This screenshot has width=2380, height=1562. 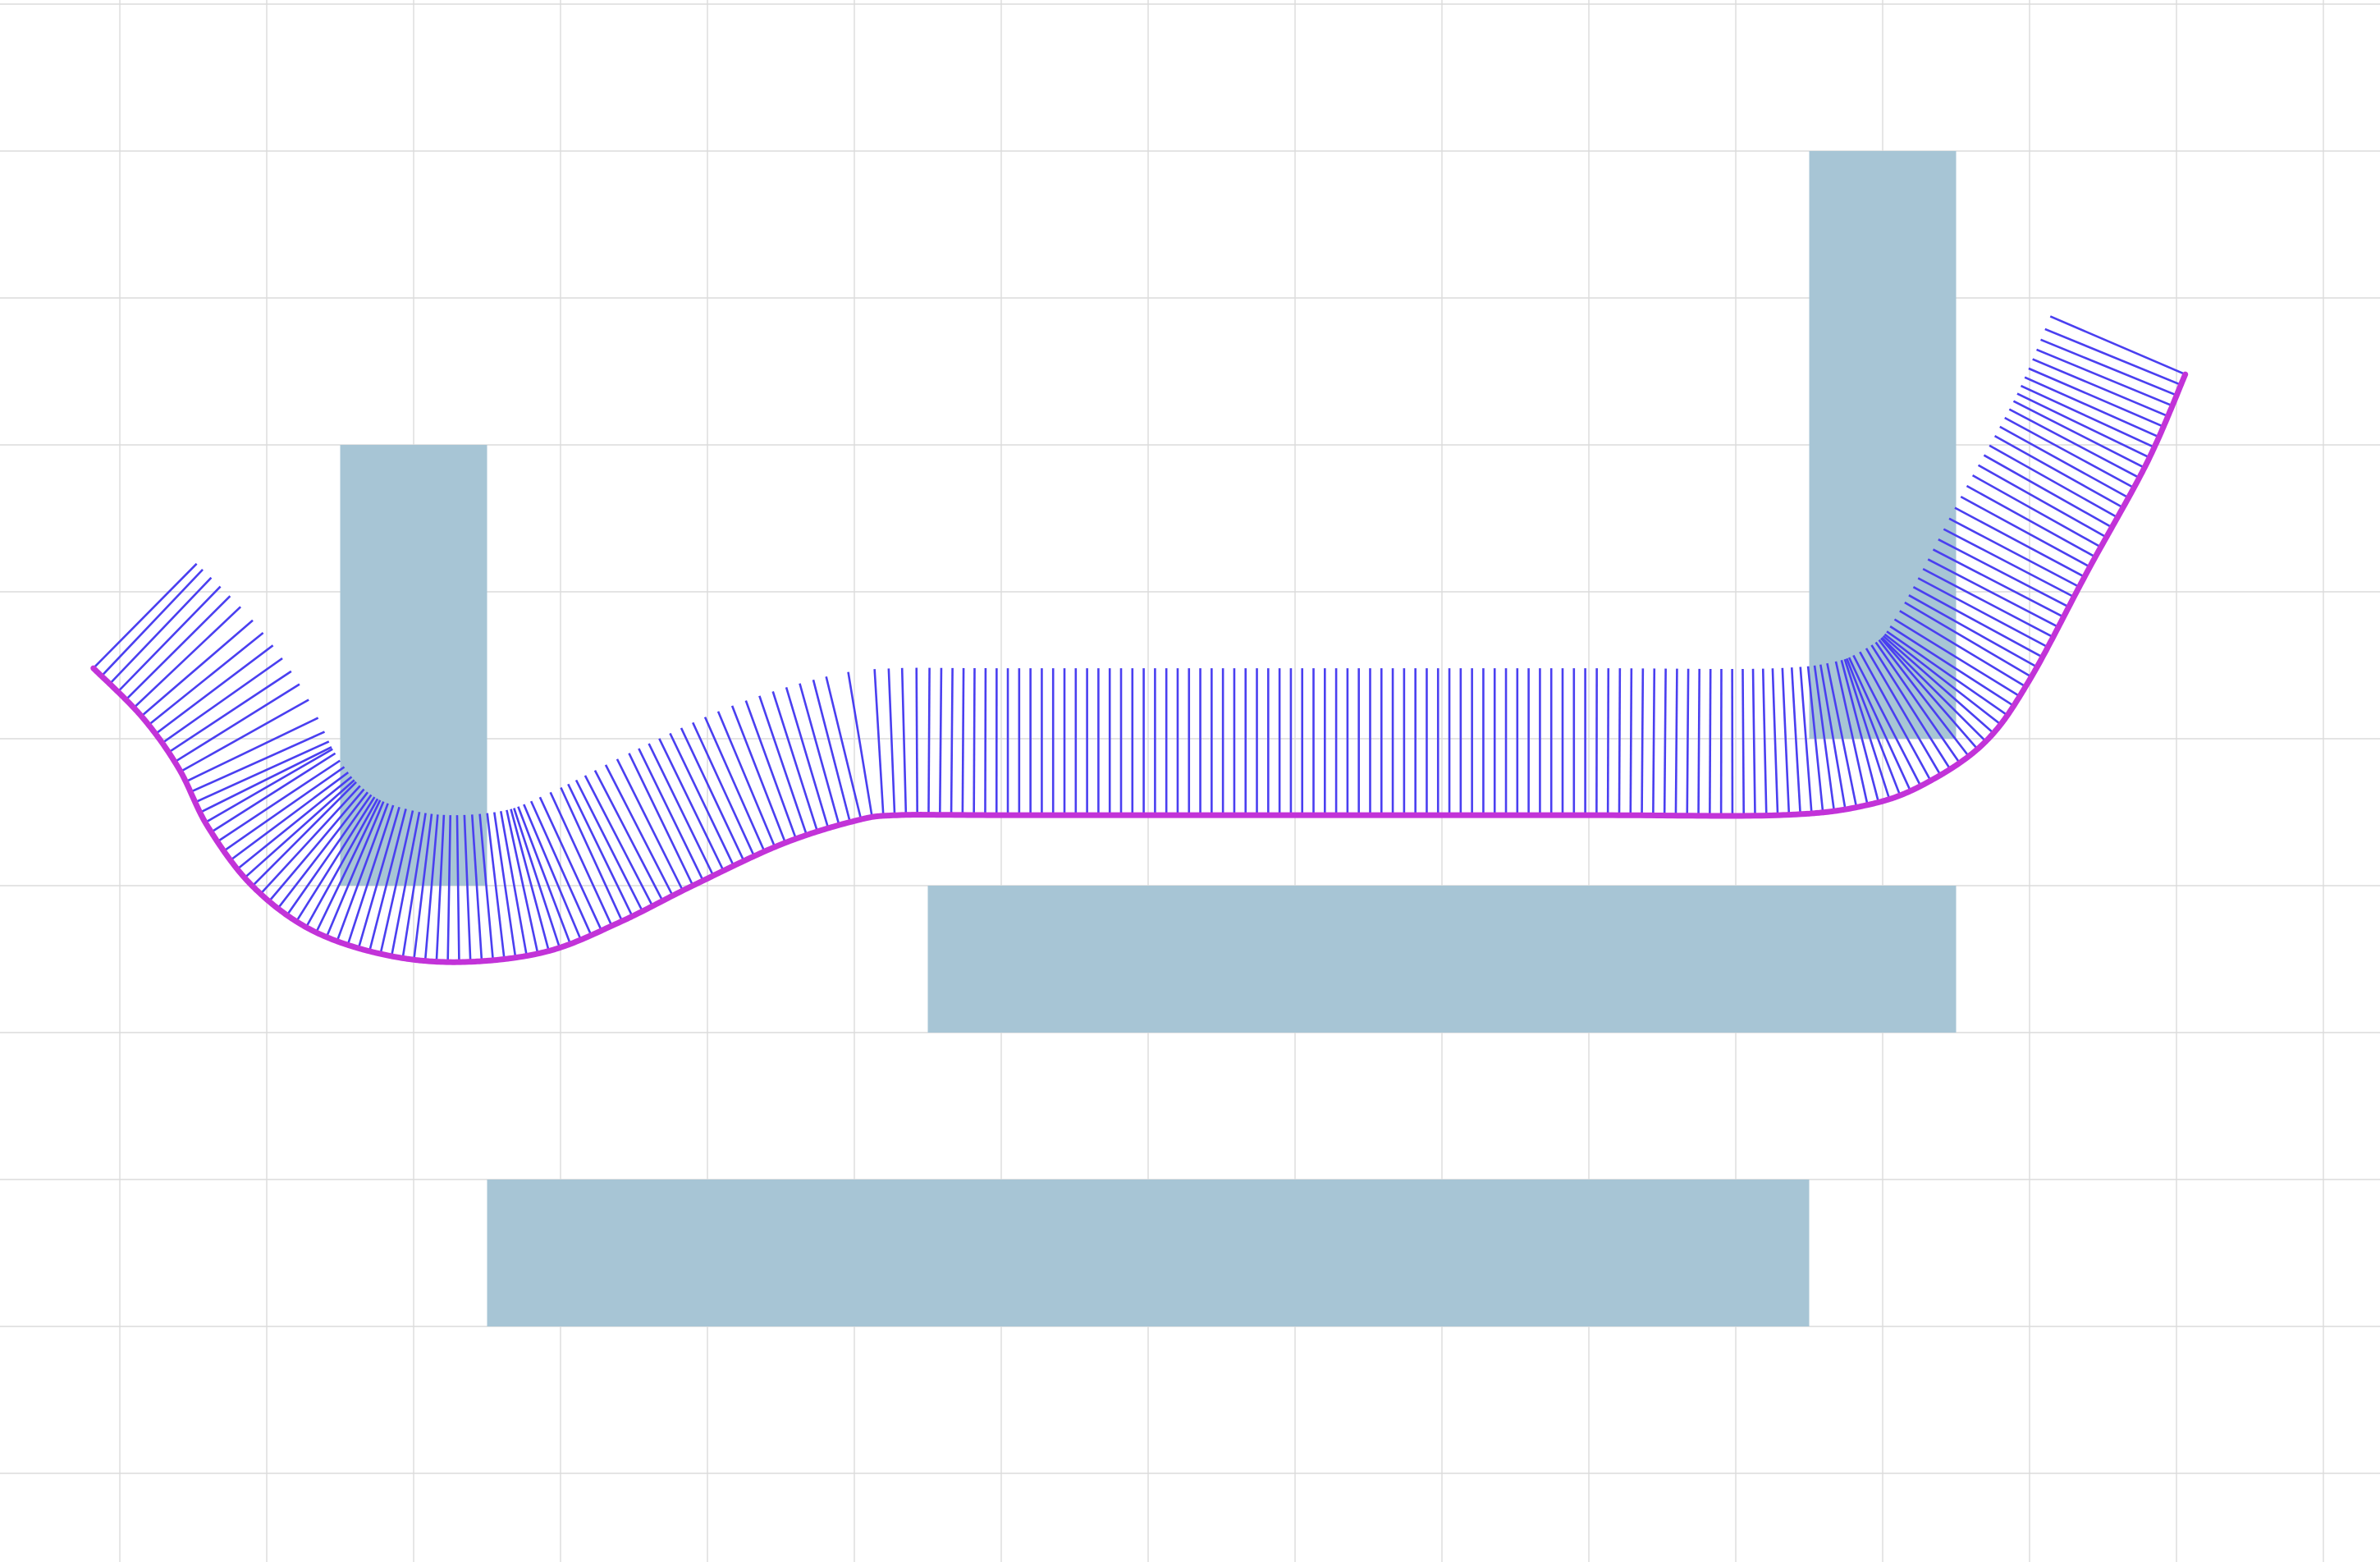 What do you see at coordinates (1442, 959) in the screenshot?
I see `obstacle-horizontal-middle` at bounding box center [1442, 959].